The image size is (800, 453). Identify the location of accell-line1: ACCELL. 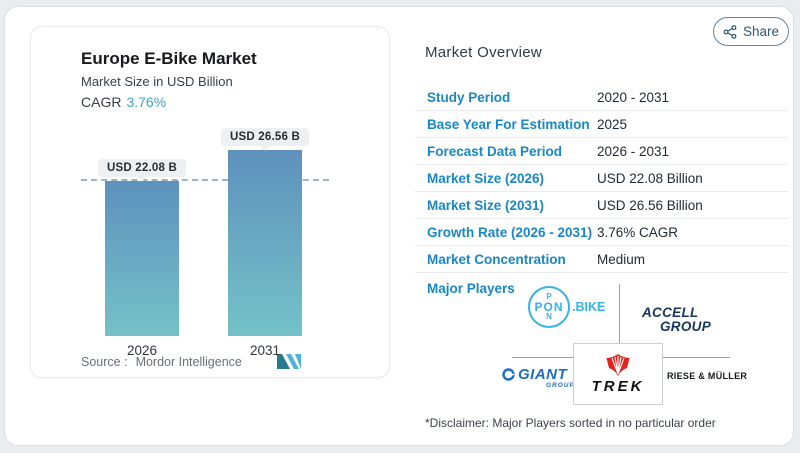
(670, 312).